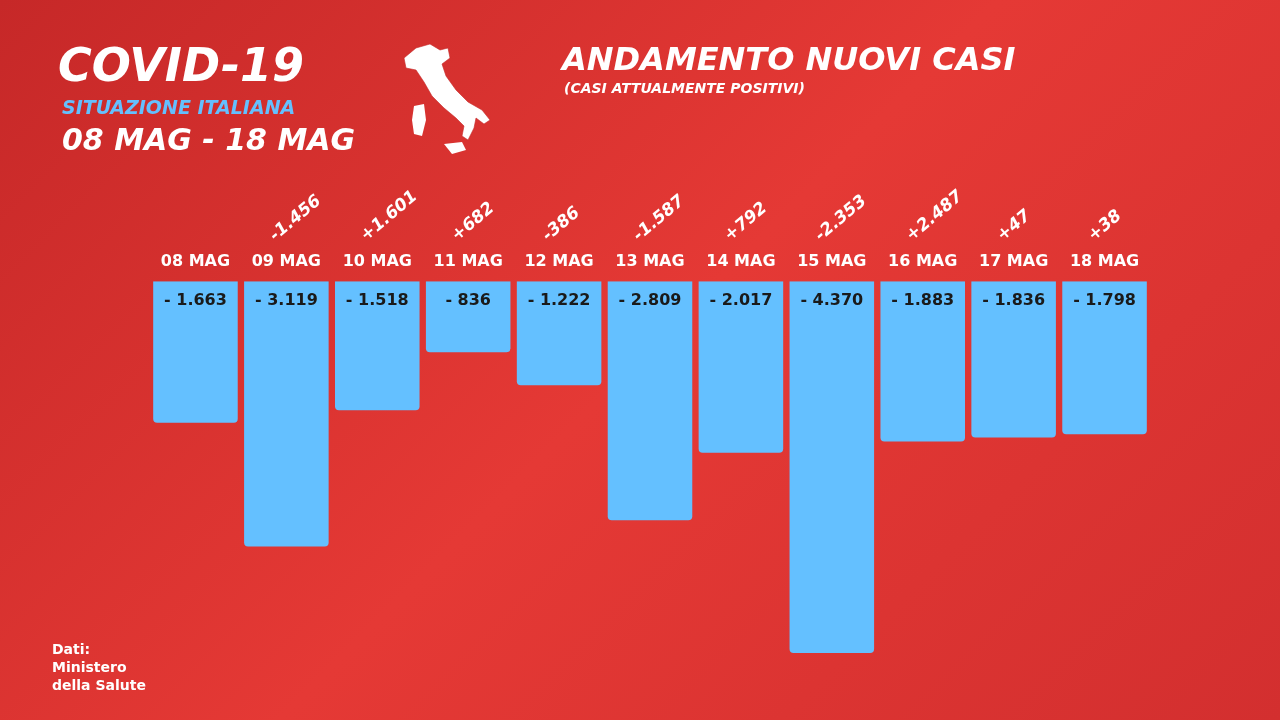  I want to click on text: 08 MAG - 18 MAG, so click(209, 139).